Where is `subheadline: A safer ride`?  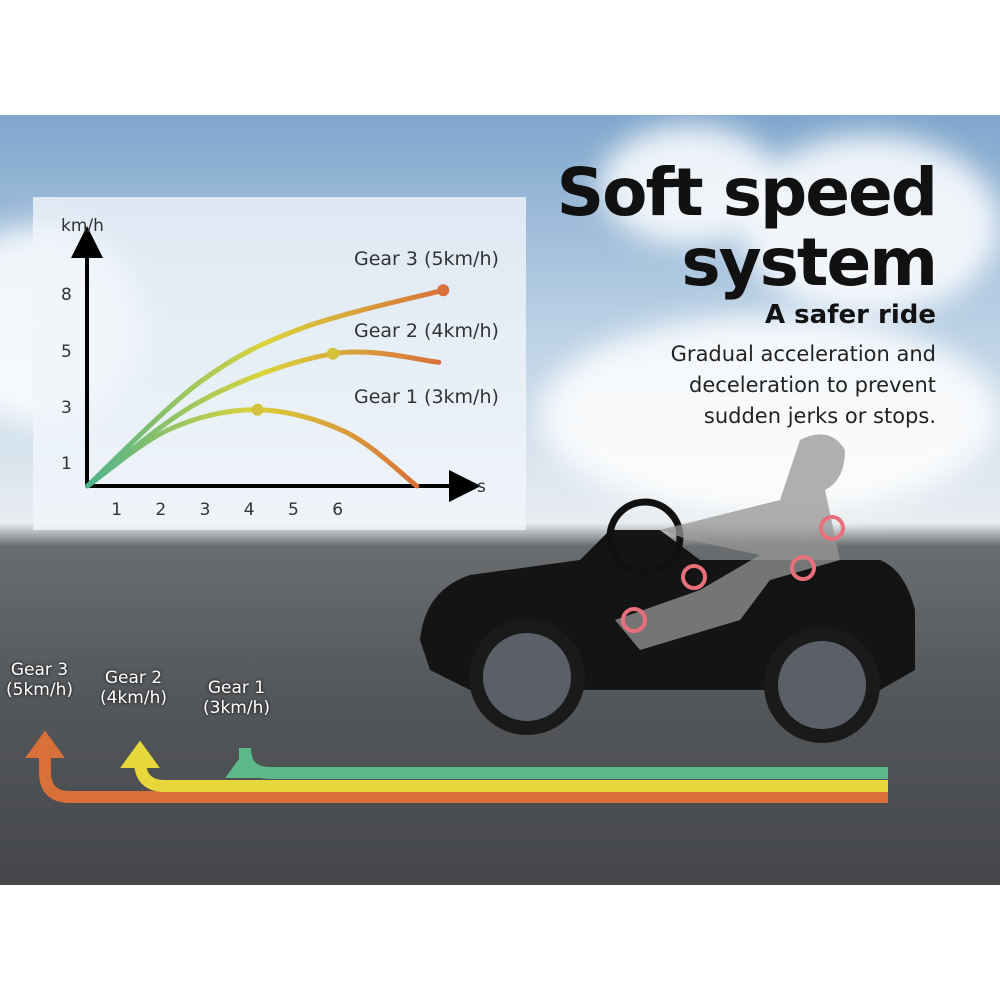 subheadline: A safer ride is located at coordinates (850, 315).